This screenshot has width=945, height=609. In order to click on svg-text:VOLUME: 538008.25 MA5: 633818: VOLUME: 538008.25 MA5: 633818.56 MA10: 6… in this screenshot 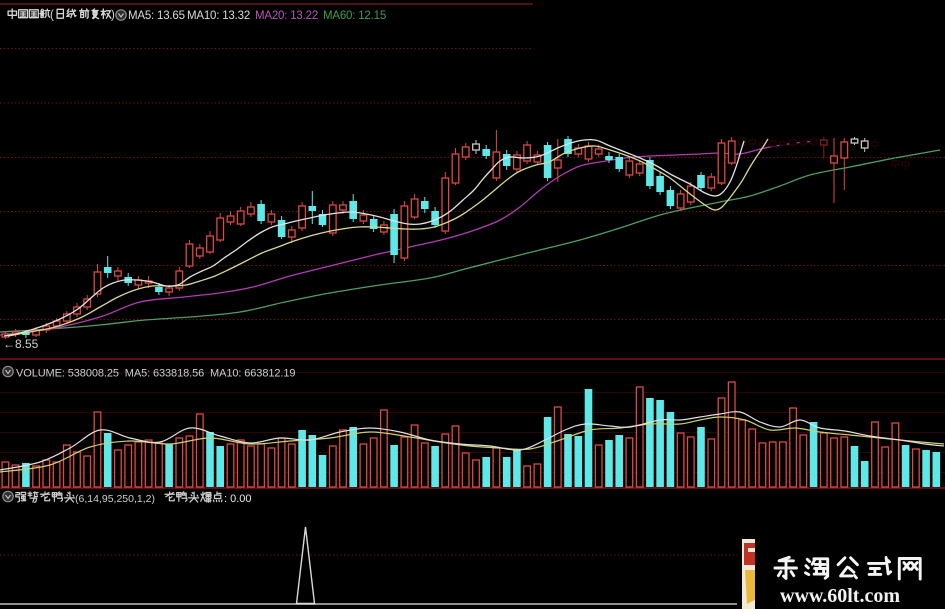, I will do `click(155, 374)`.